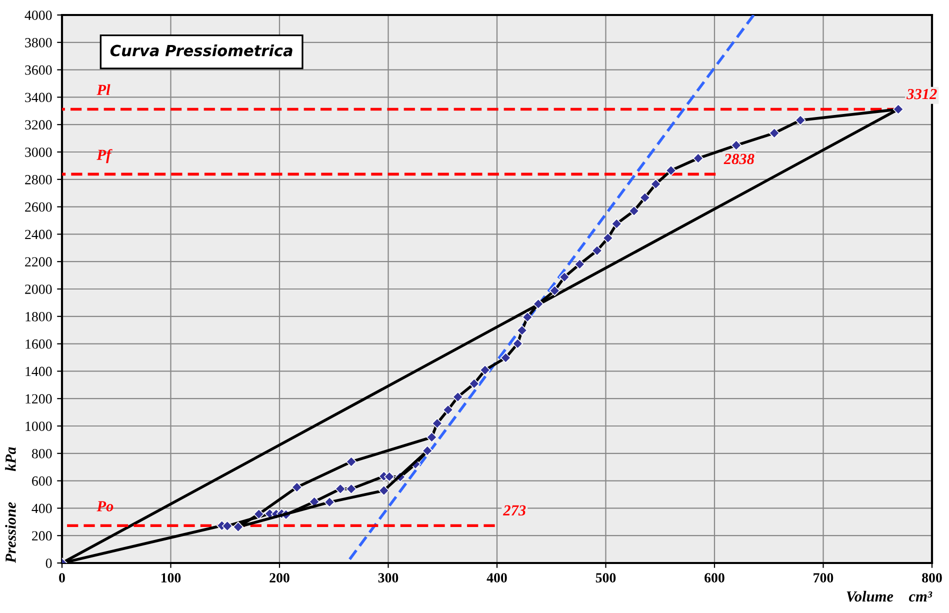  I want to click on series-label: Pl, so click(103, 89).